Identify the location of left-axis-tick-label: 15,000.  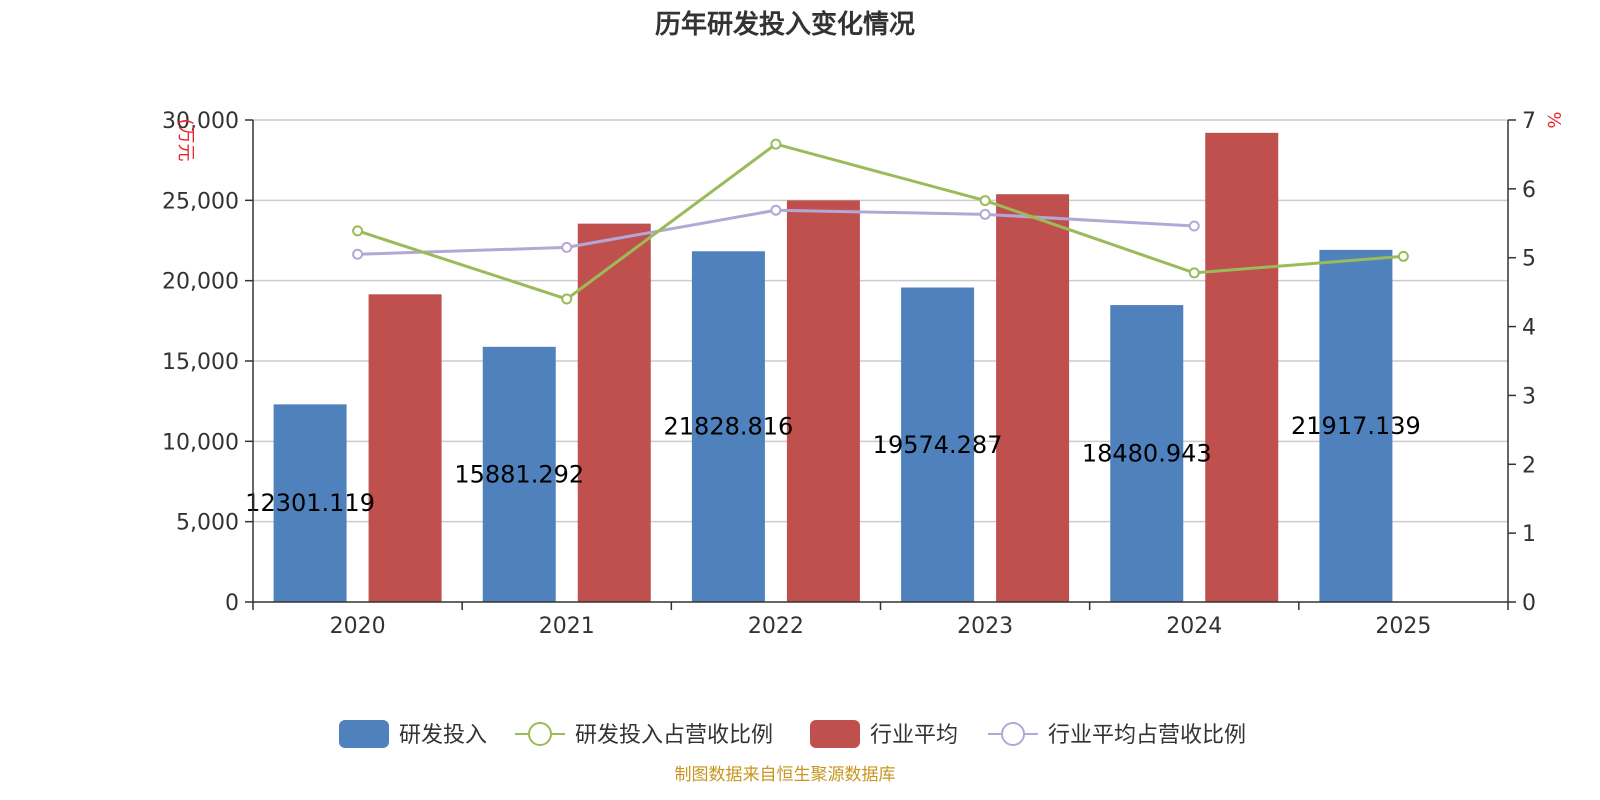
(200, 362).